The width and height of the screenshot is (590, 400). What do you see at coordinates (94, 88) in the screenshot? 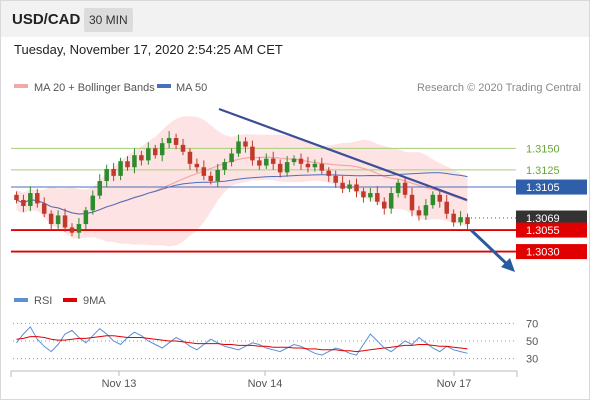
I see `ma20-legend-label: MA 20 + Bollinger Bands` at bounding box center [94, 88].